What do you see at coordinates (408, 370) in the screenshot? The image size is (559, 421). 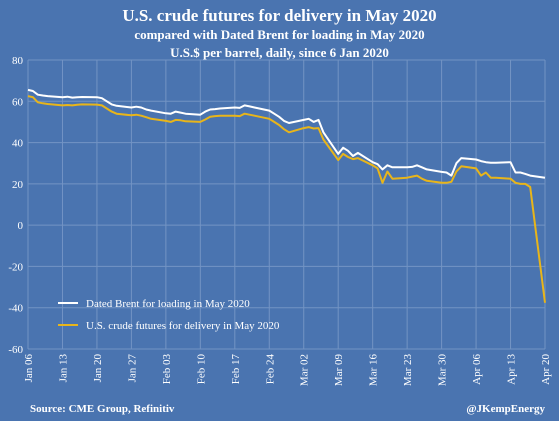 I see `x-tick-label: Mar 23` at bounding box center [408, 370].